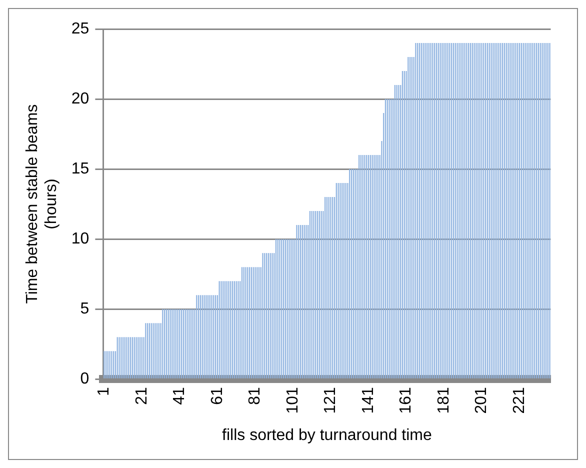 This screenshot has width=586, height=468. Describe the element at coordinates (85, 309) in the screenshot. I see `y-tick-label: 5` at that location.